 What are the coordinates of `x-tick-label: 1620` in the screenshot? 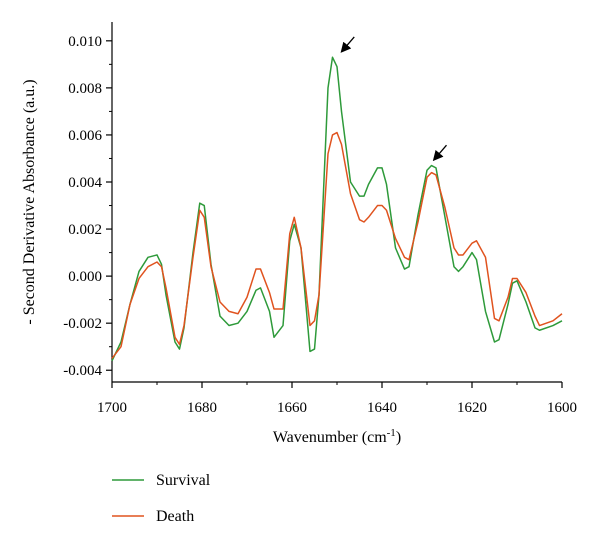 It's located at (472, 408).